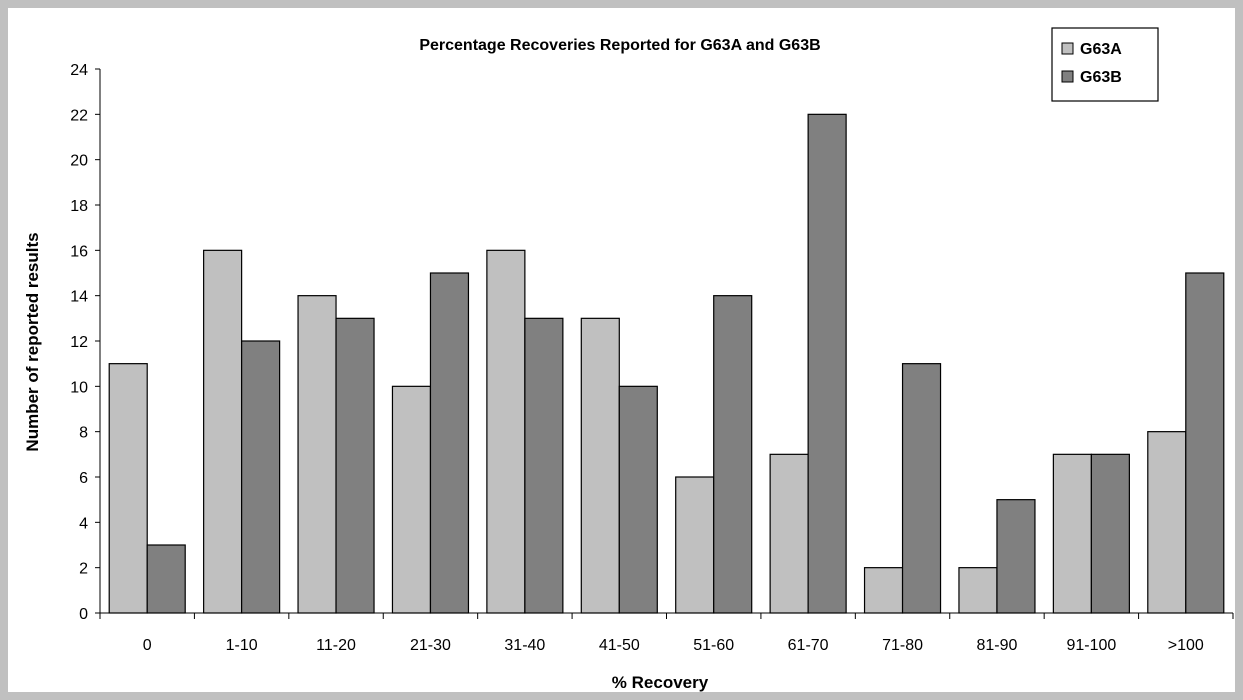 This screenshot has height=700, width=1243. What do you see at coordinates (1101, 77) in the screenshot?
I see `legend-label-g63b: G63B` at bounding box center [1101, 77].